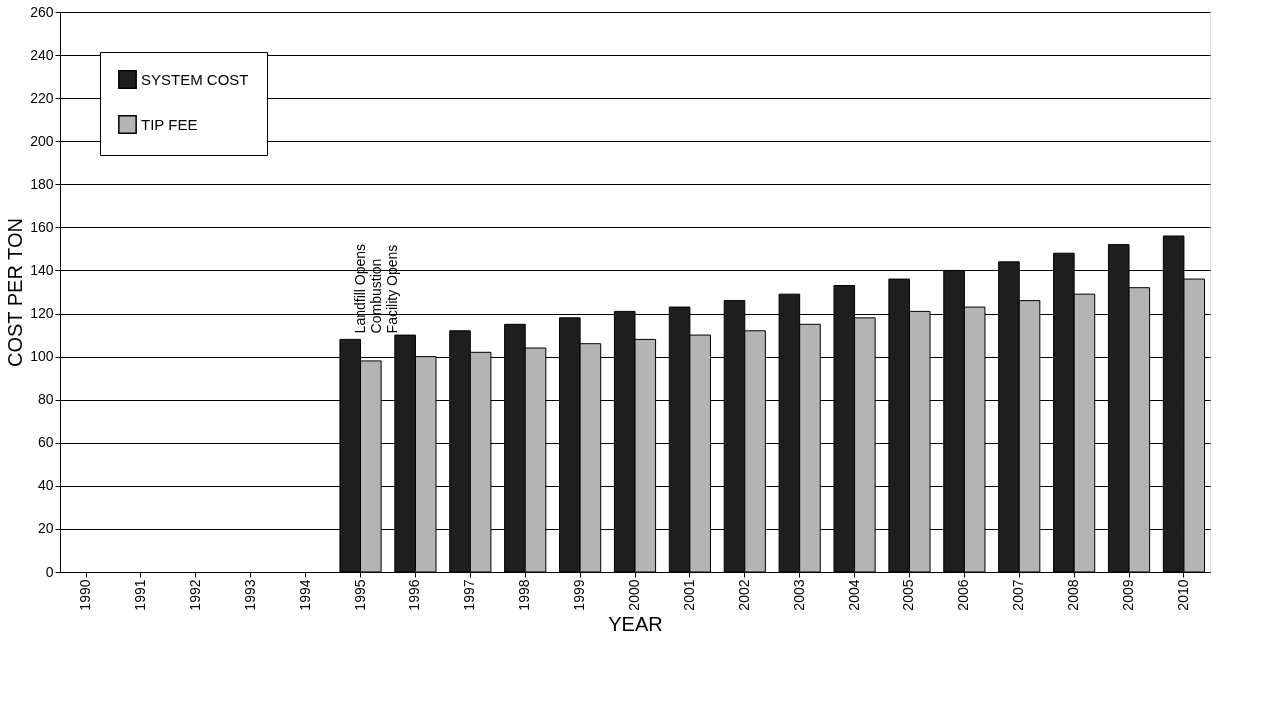 The width and height of the screenshot is (1286, 709). I want to click on x-tick-label: 2000, so click(634, 595).